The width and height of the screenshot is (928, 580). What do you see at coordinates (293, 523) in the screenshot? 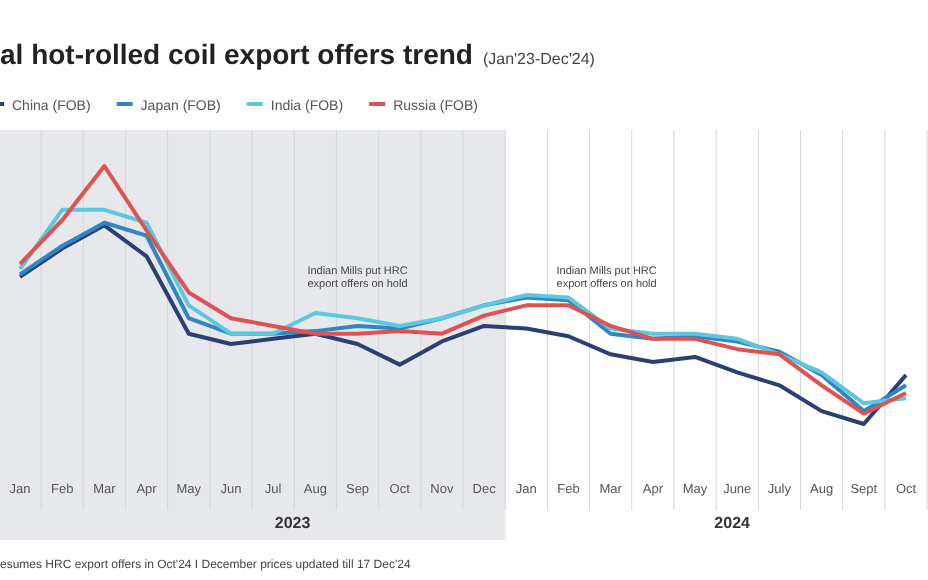
I see `band-label: 2023` at bounding box center [293, 523].